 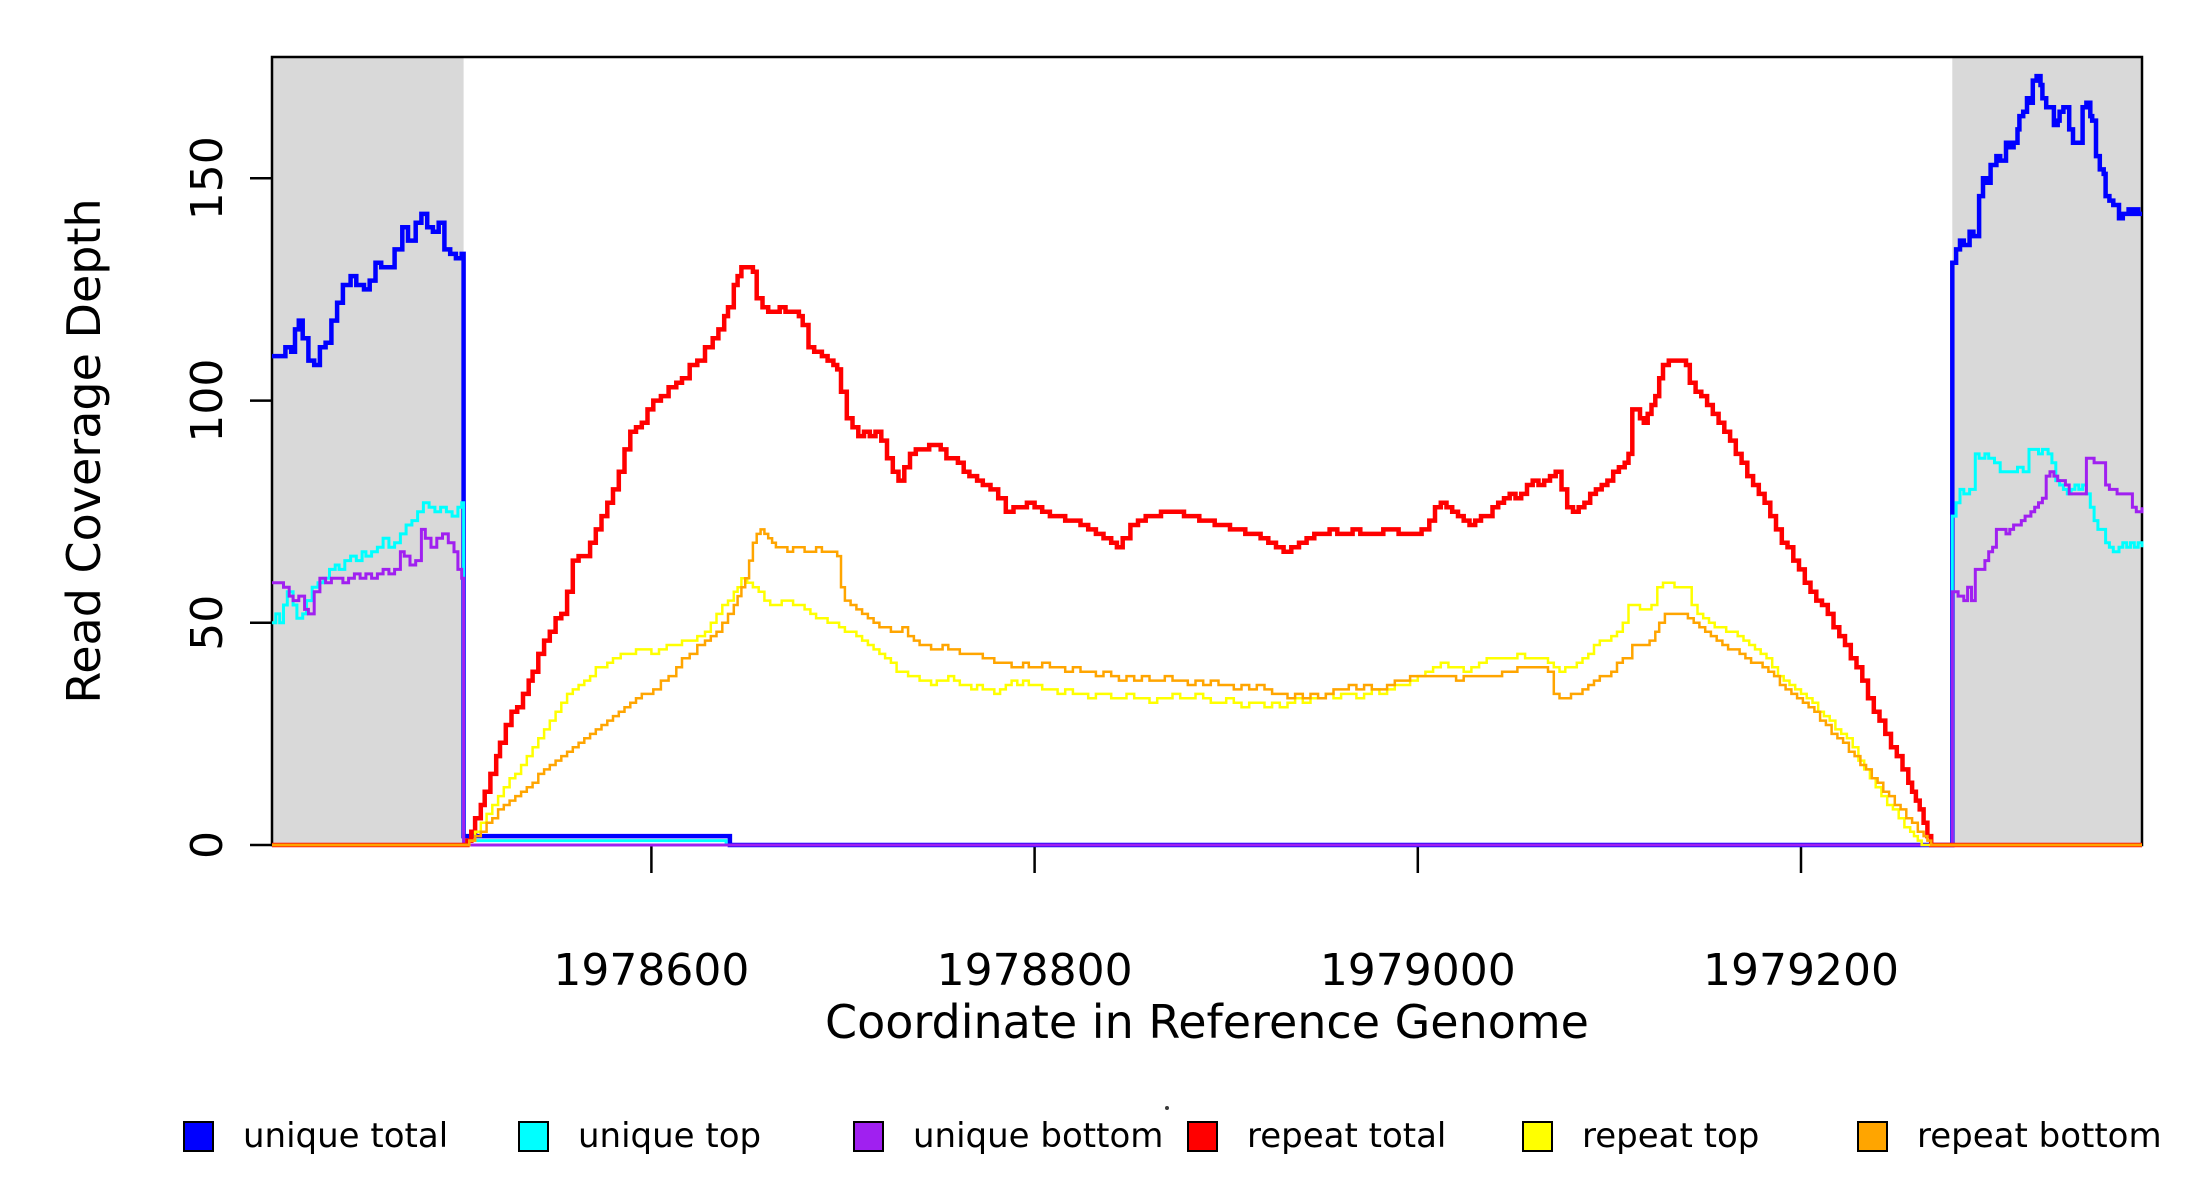 What do you see at coordinates (207, 623) in the screenshot?
I see `y-tick-label-50: 50` at bounding box center [207, 623].